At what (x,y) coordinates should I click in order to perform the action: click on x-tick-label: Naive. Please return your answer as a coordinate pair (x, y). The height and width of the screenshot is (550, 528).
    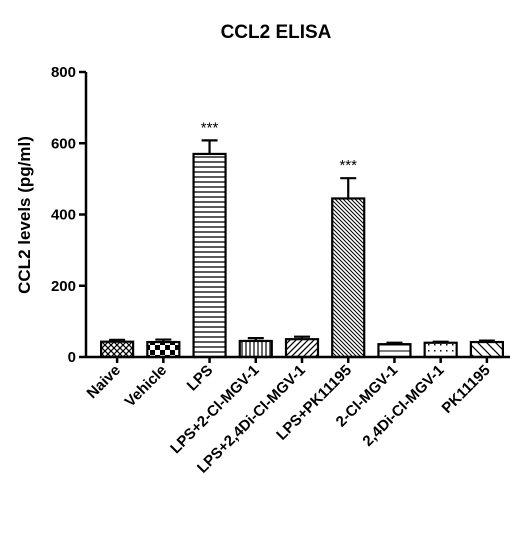
    Looking at the image, I should click on (104, 382).